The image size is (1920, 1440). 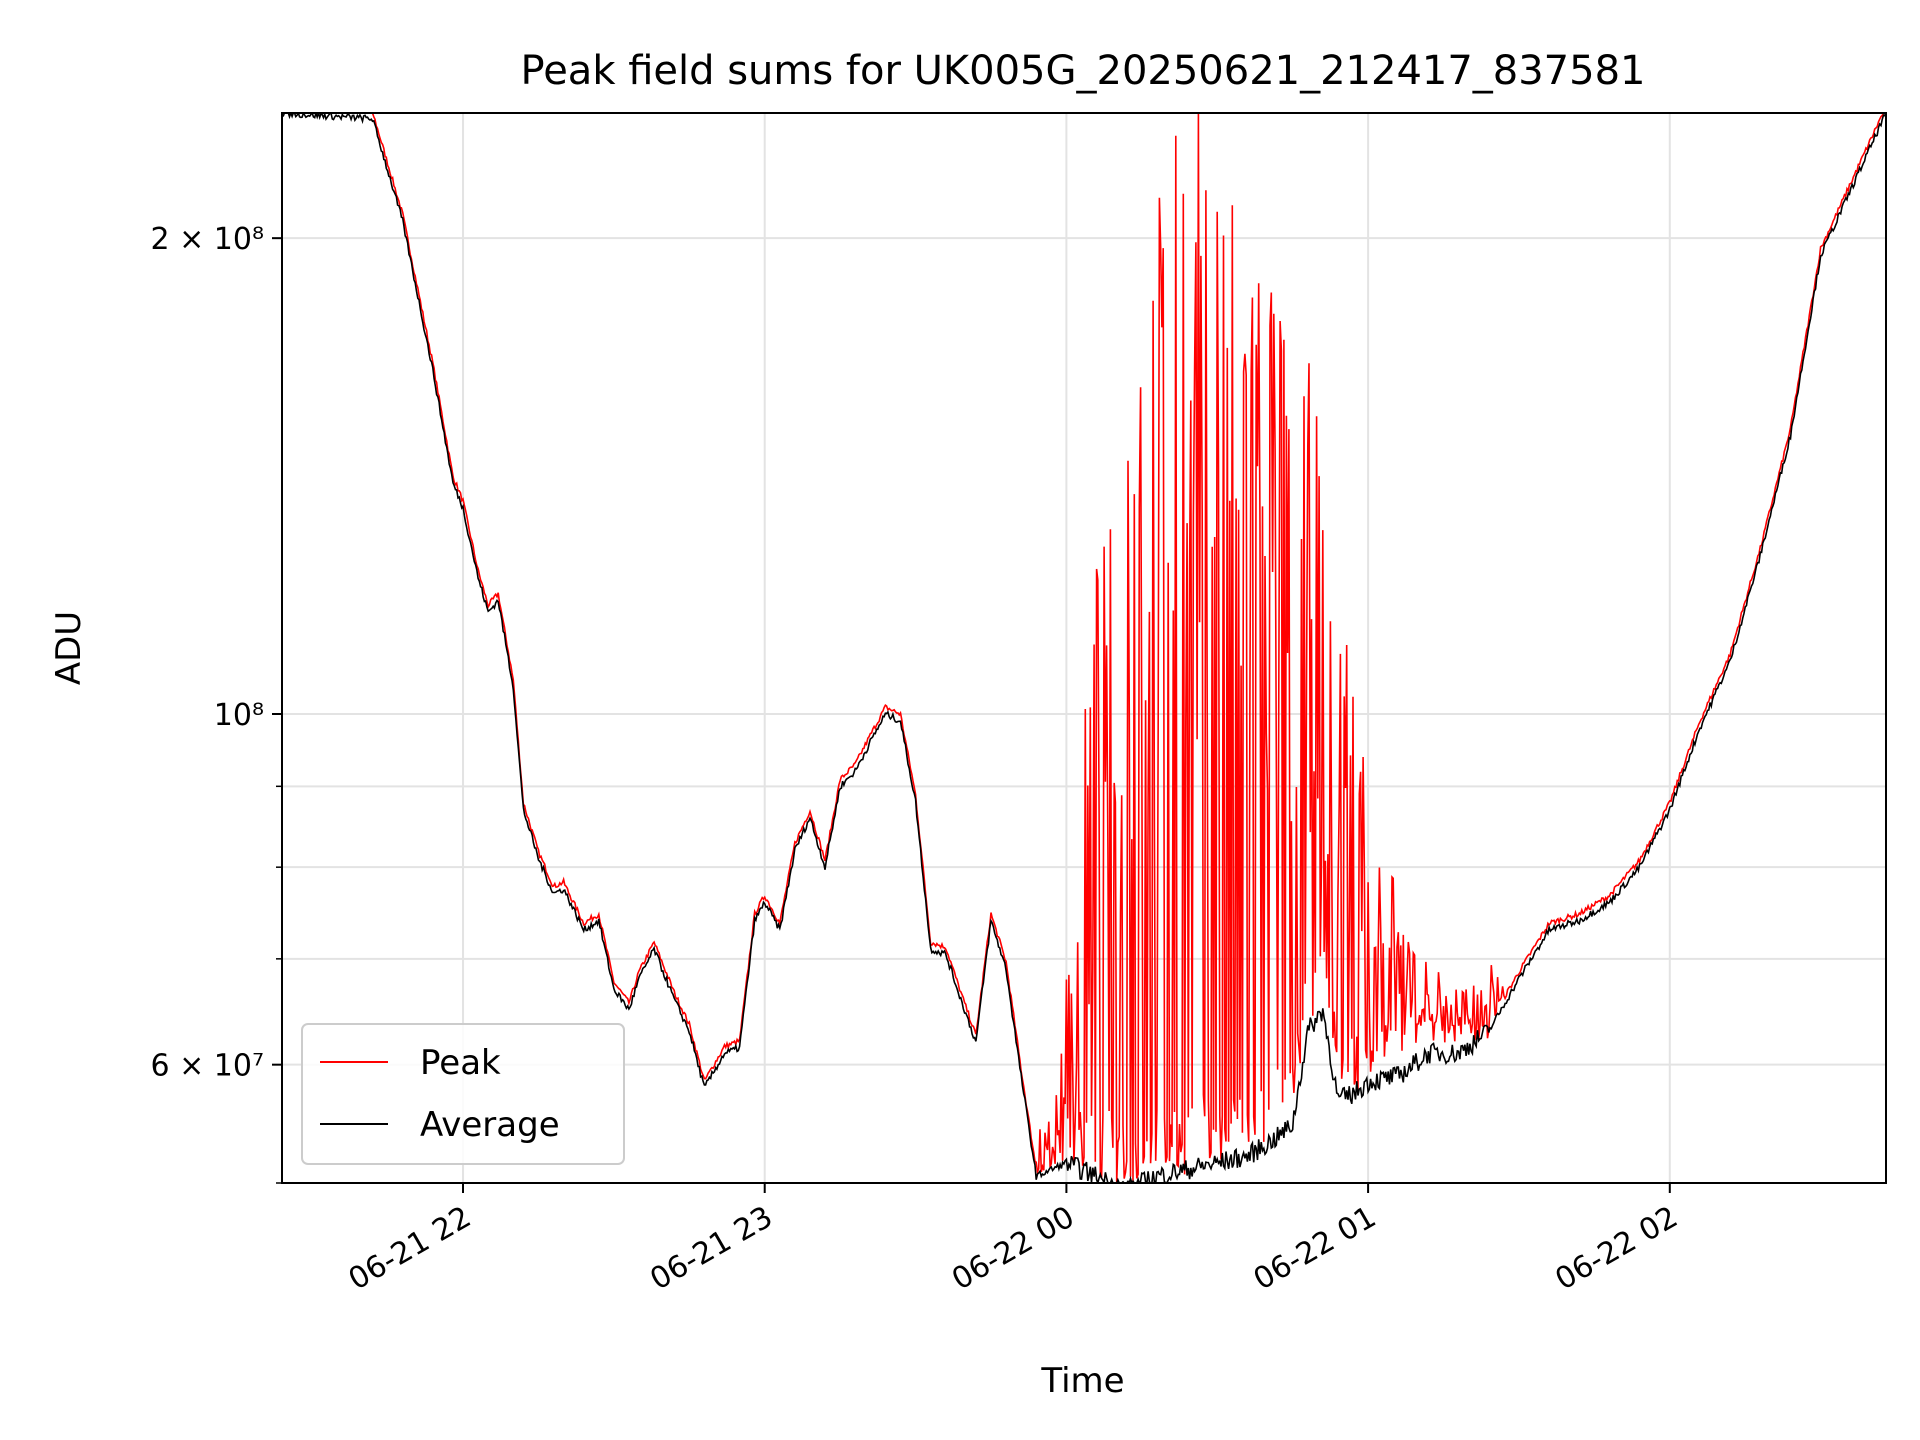 I want to click on legend: Peak Average, so click(x=463, y=1094).